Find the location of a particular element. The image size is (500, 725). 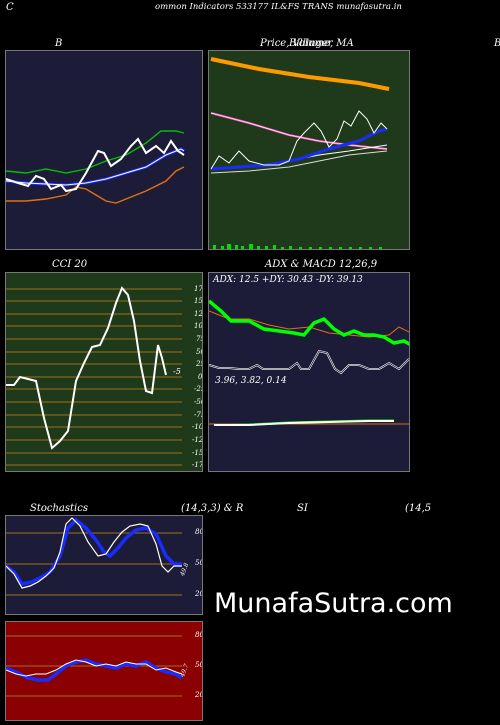

cci-line is located at coordinates (86, 368).